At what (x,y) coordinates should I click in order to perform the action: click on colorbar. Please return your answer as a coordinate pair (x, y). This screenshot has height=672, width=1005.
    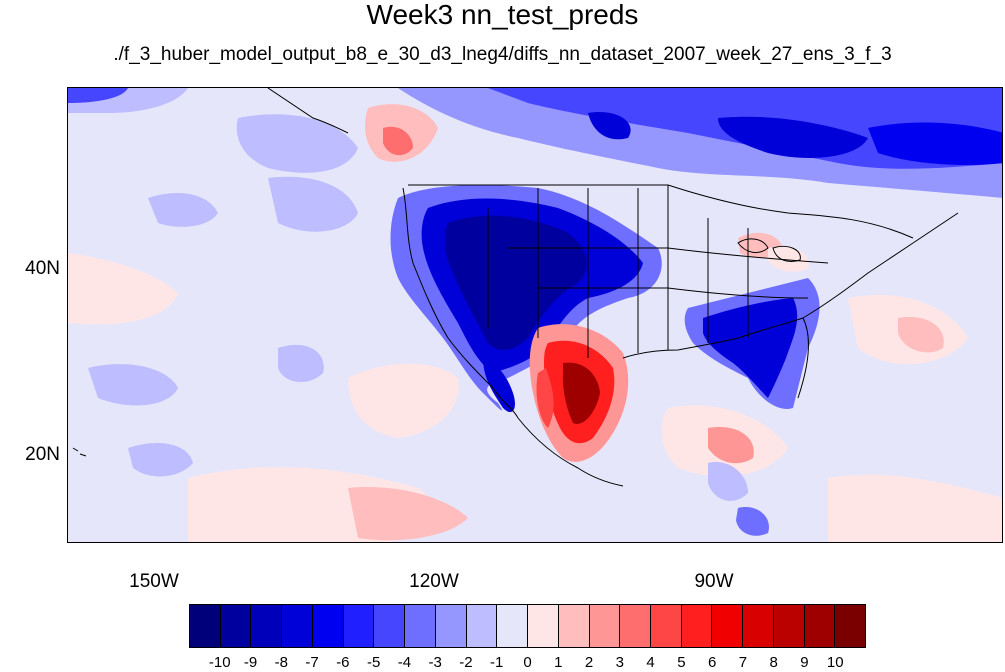
    Looking at the image, I should click on (527, 626).